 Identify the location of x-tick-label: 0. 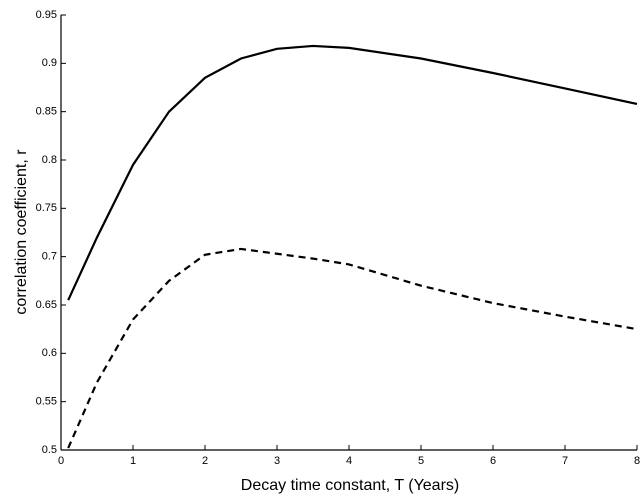
(61, 461).